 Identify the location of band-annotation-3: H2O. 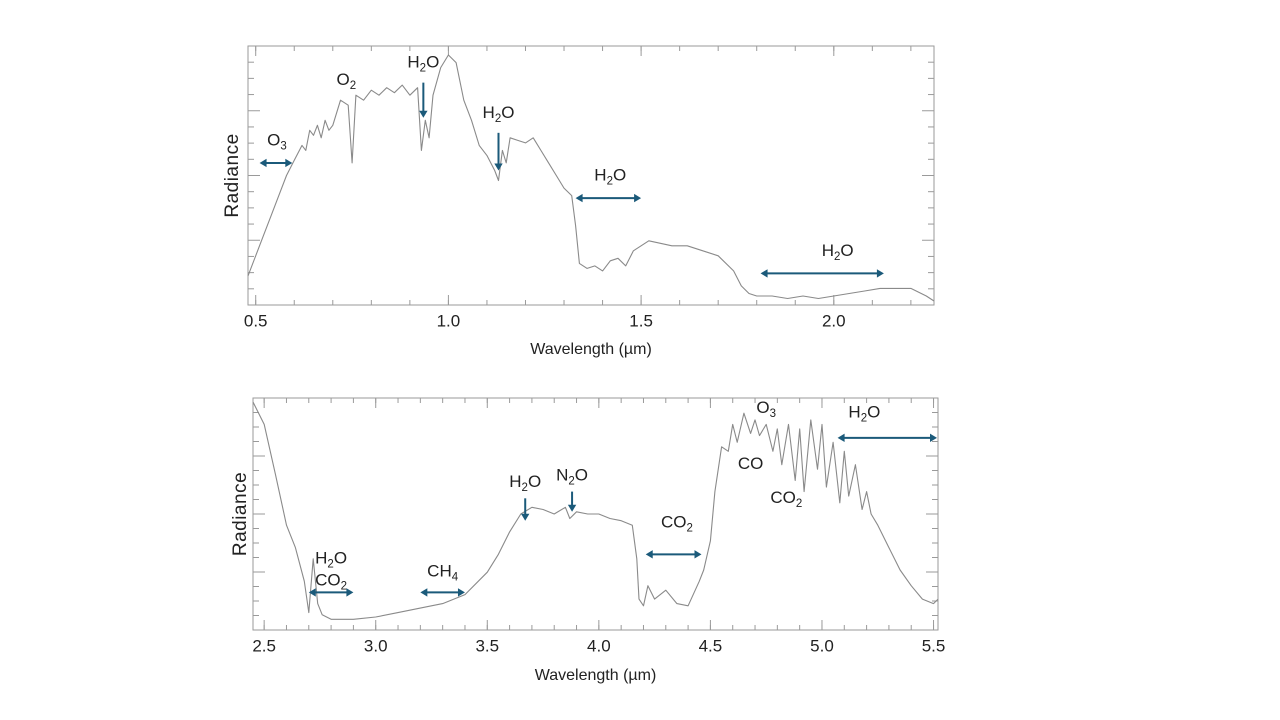
(499, 137).